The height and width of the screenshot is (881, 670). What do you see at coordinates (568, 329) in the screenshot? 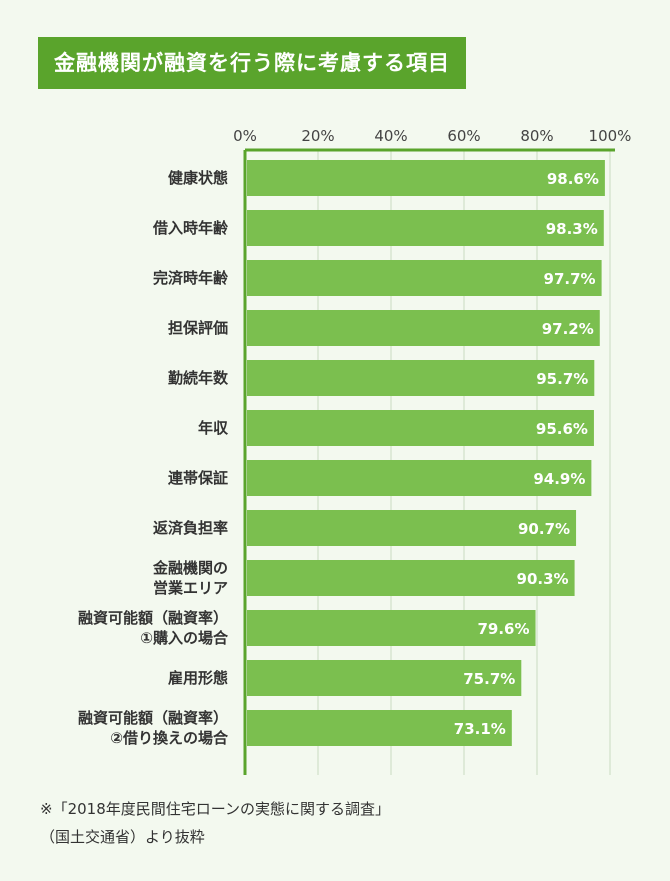
I see `bar-value-label: 97.2%` at bounding box center [568, 329].